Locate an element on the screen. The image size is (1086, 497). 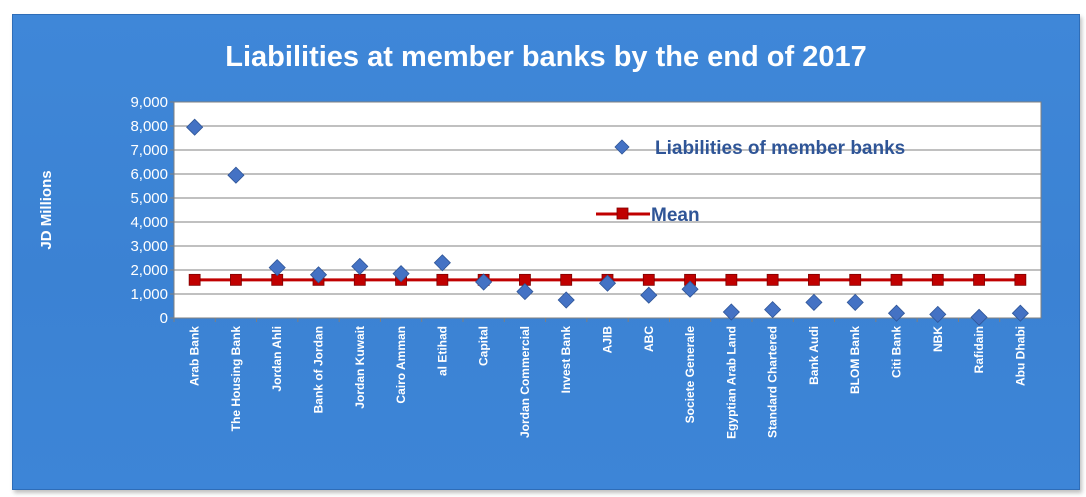
y-tick-label: 6,000 is located at coordinates (149, 174).